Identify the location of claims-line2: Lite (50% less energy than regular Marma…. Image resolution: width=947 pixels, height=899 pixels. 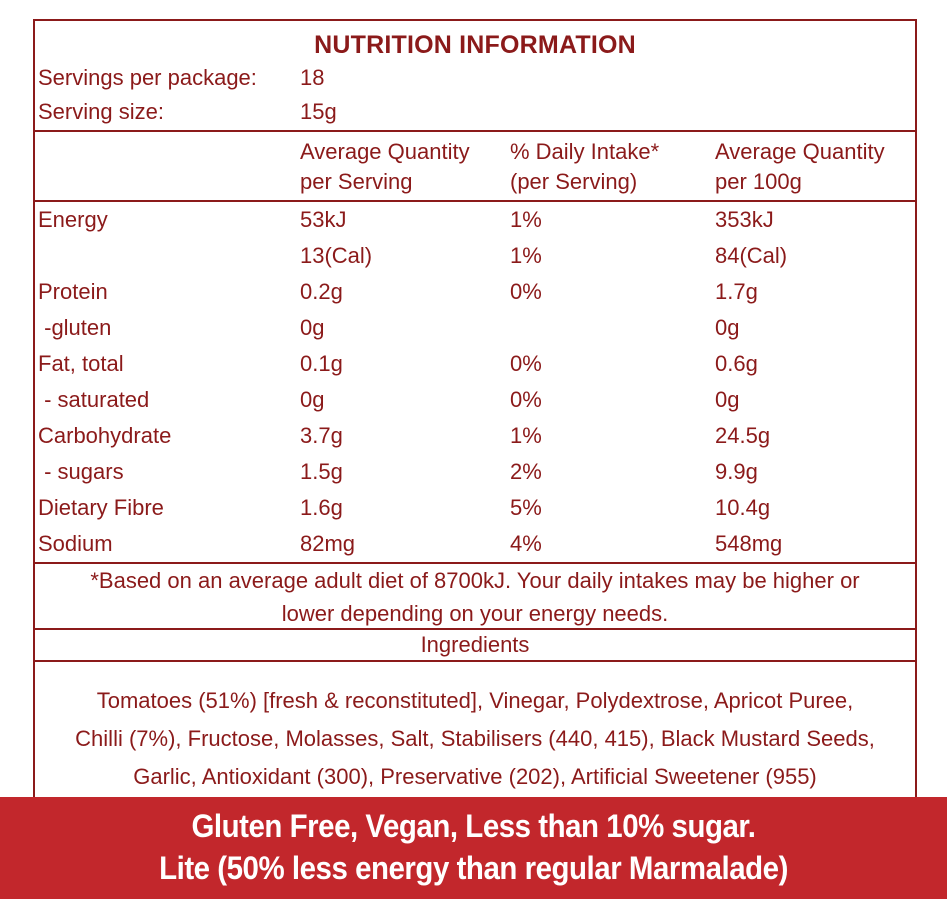
(473, 868).